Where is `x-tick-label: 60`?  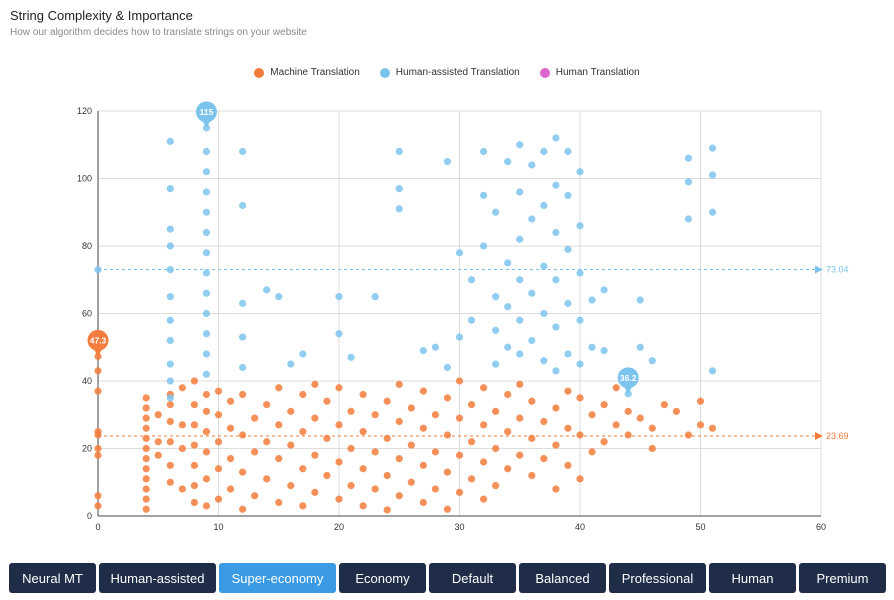 x-tick-label: 60 is located at coordinates (821, 527).